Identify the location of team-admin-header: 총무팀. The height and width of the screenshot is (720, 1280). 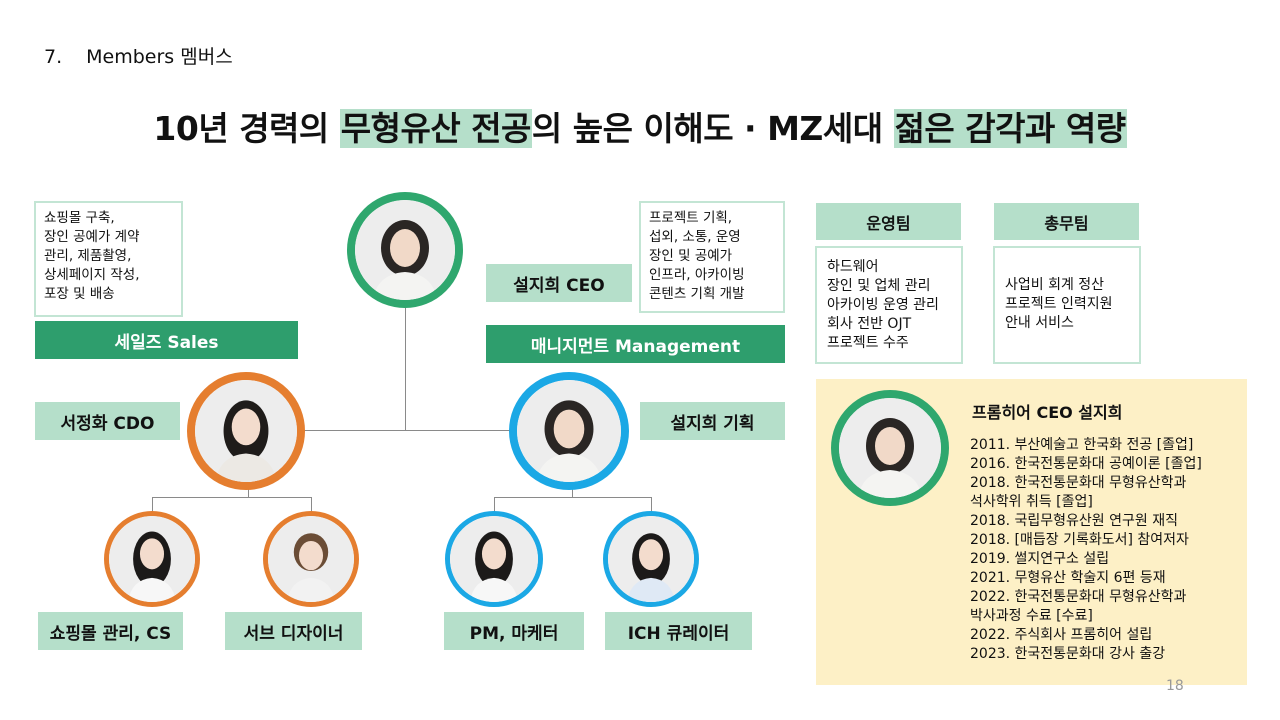
(1066, 221).